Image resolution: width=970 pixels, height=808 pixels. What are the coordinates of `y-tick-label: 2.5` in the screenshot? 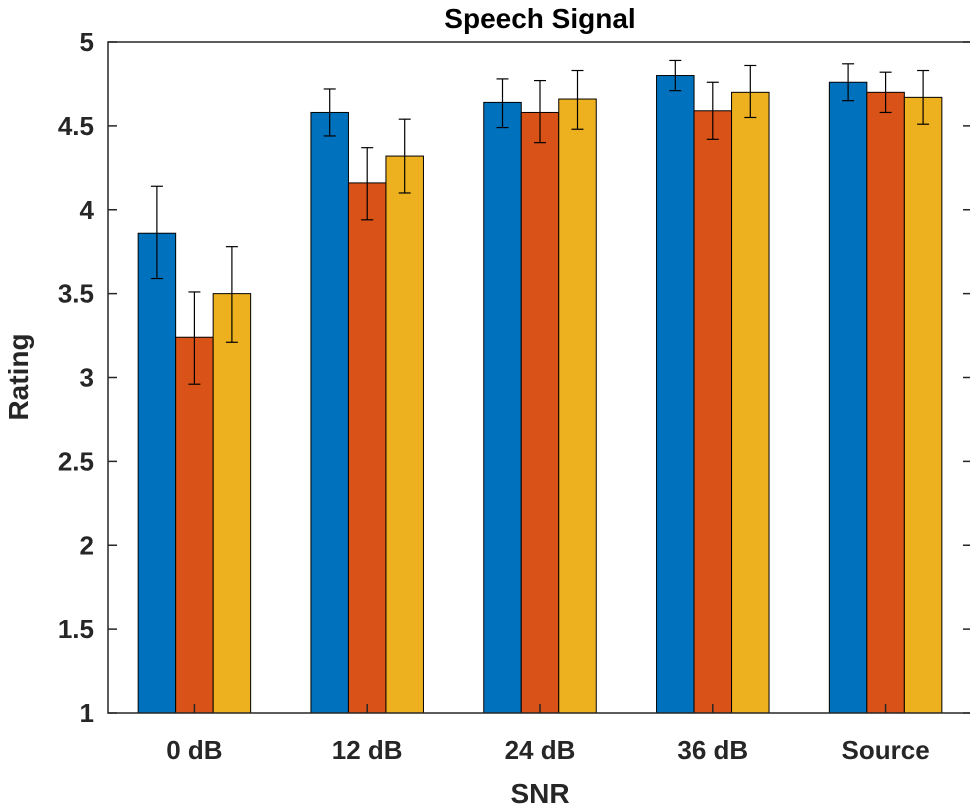 It's located at (76, 461).